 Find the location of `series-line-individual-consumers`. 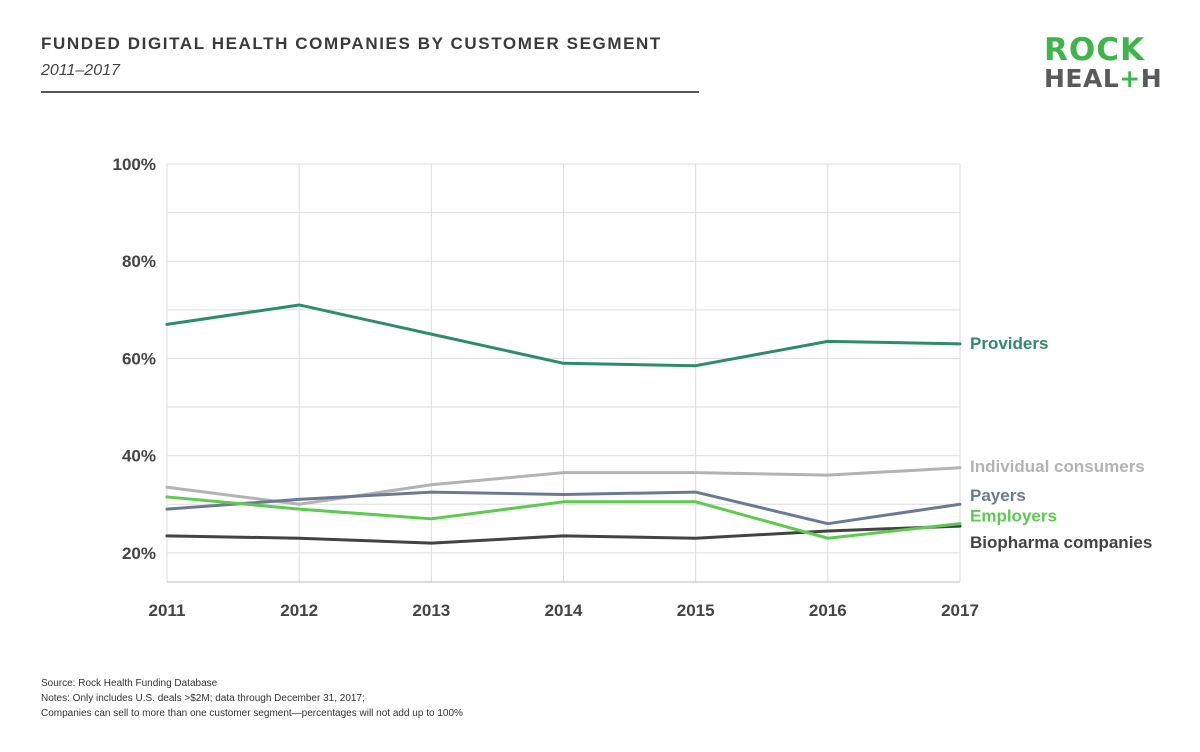

series-line-individual-consumers is located at coordinates (563, 486).